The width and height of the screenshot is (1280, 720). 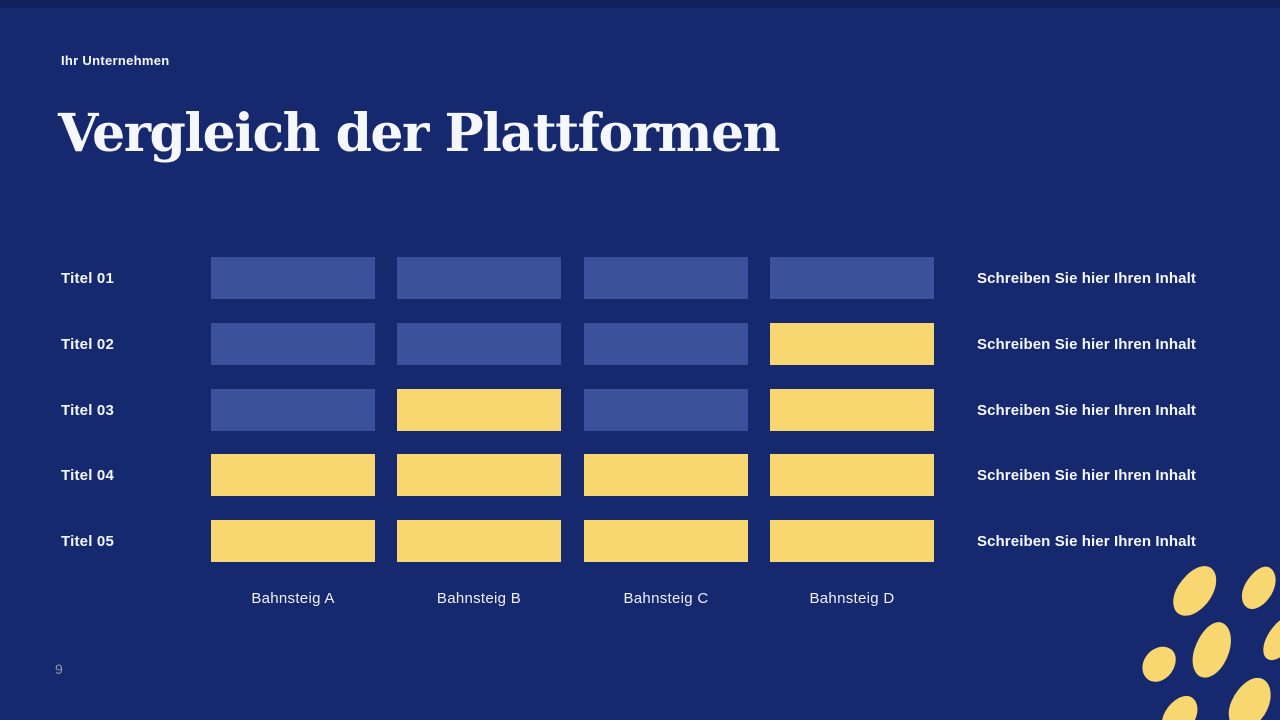 What do you see at coordinates (115, 60) in the screenshot?
I see `company-name: Ihr Unternehmen` at bounding box center [115, 60].